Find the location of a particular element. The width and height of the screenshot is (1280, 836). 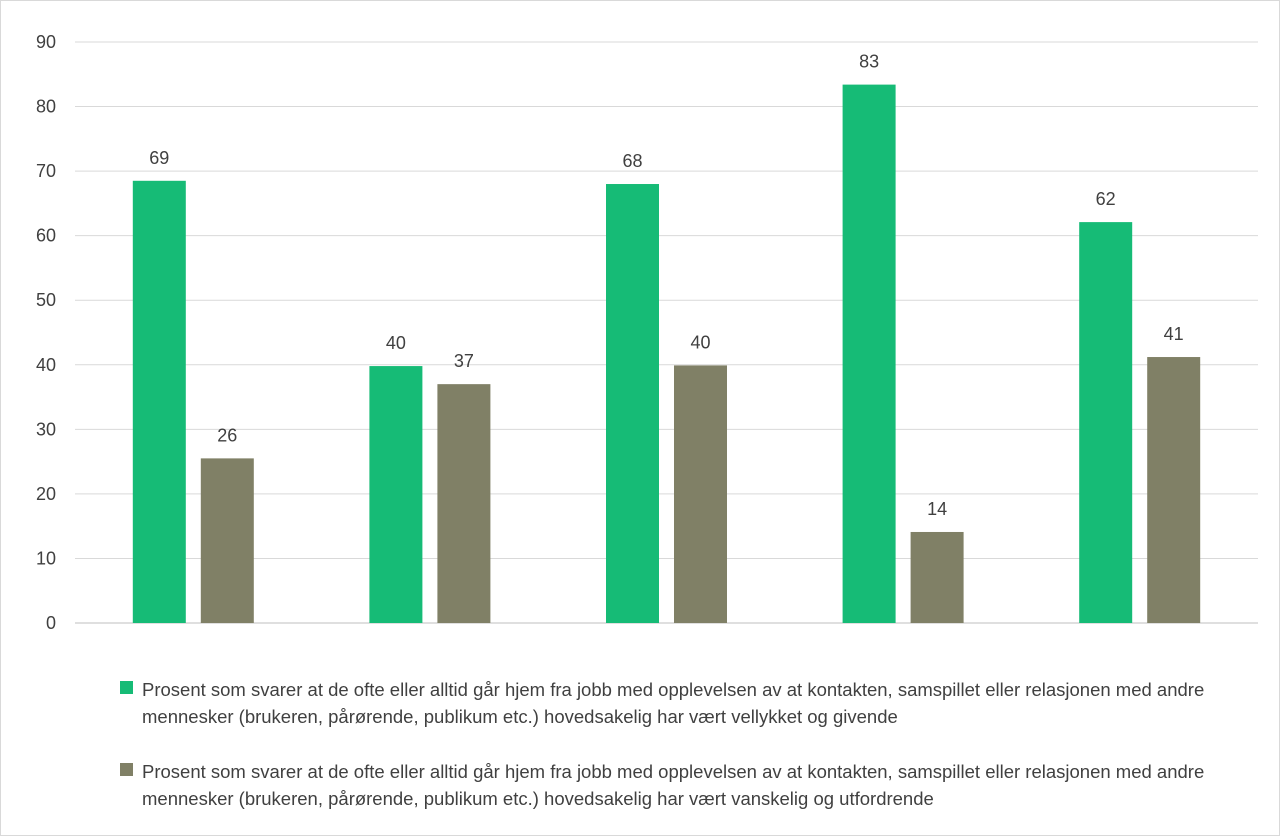

data-label: 41 is located at coordinates (1174, 334).